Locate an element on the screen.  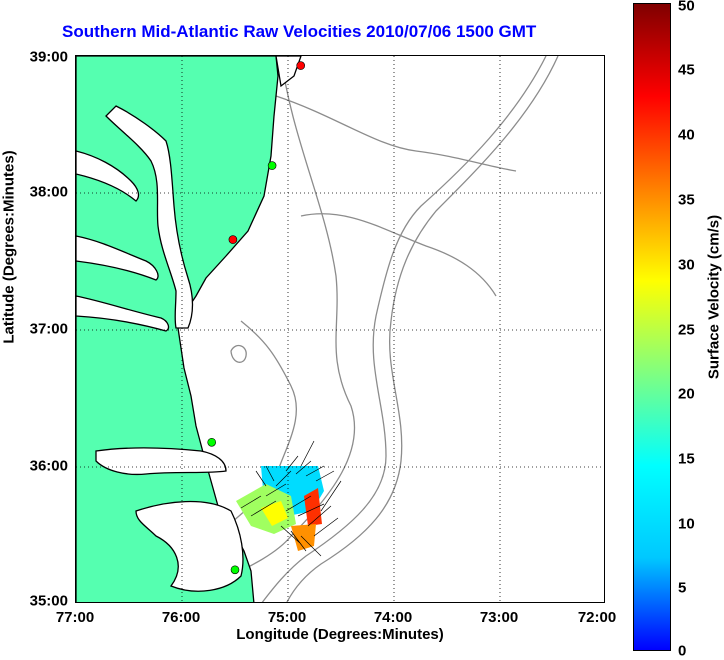
y-tick-label: 38:00 is located at coordinates (48, 192).